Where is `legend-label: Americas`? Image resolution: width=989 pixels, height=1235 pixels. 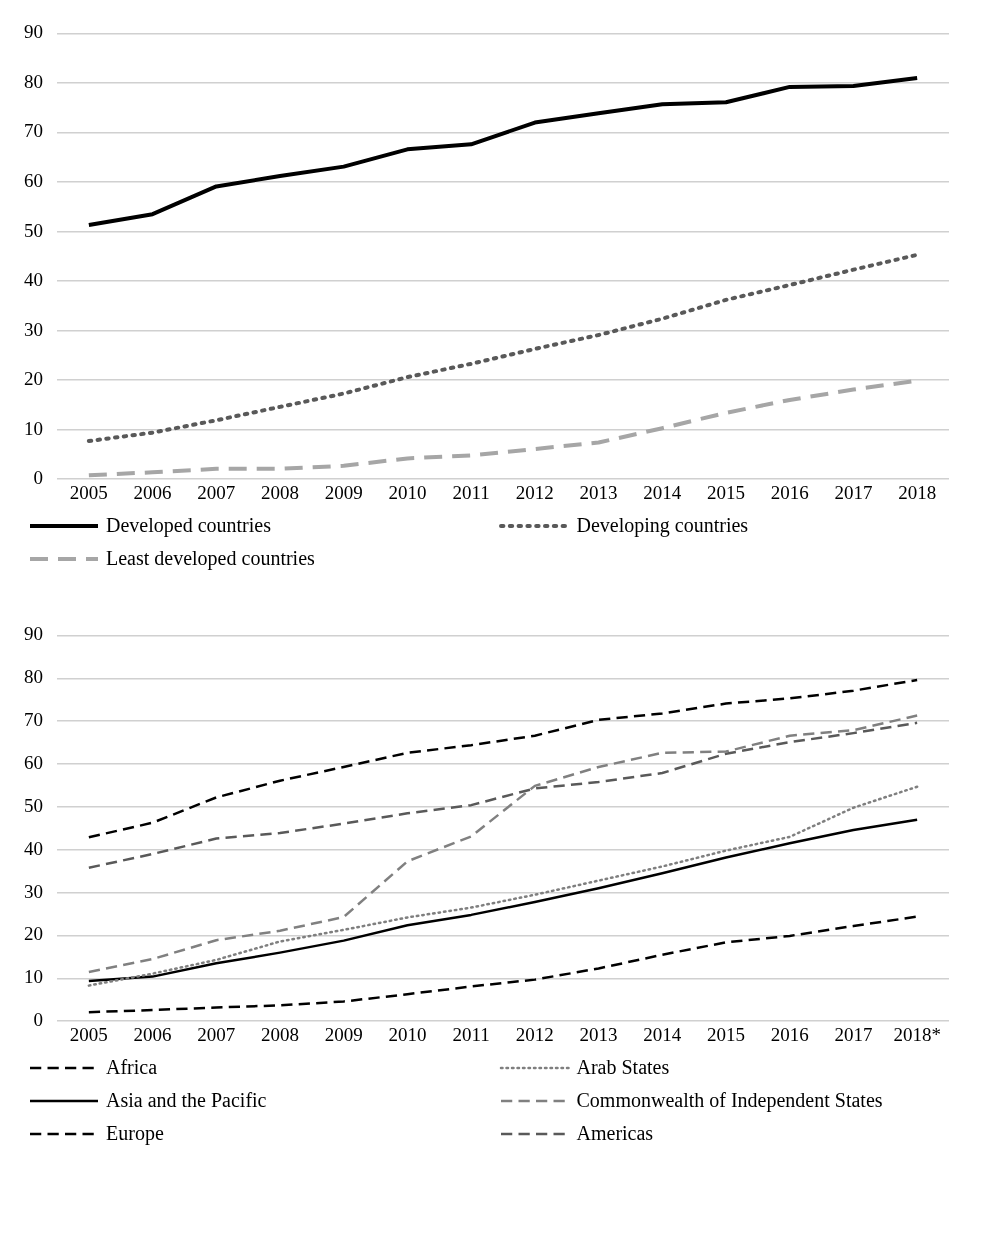
legend-label: Americas is located at coordinates (615, 1133).